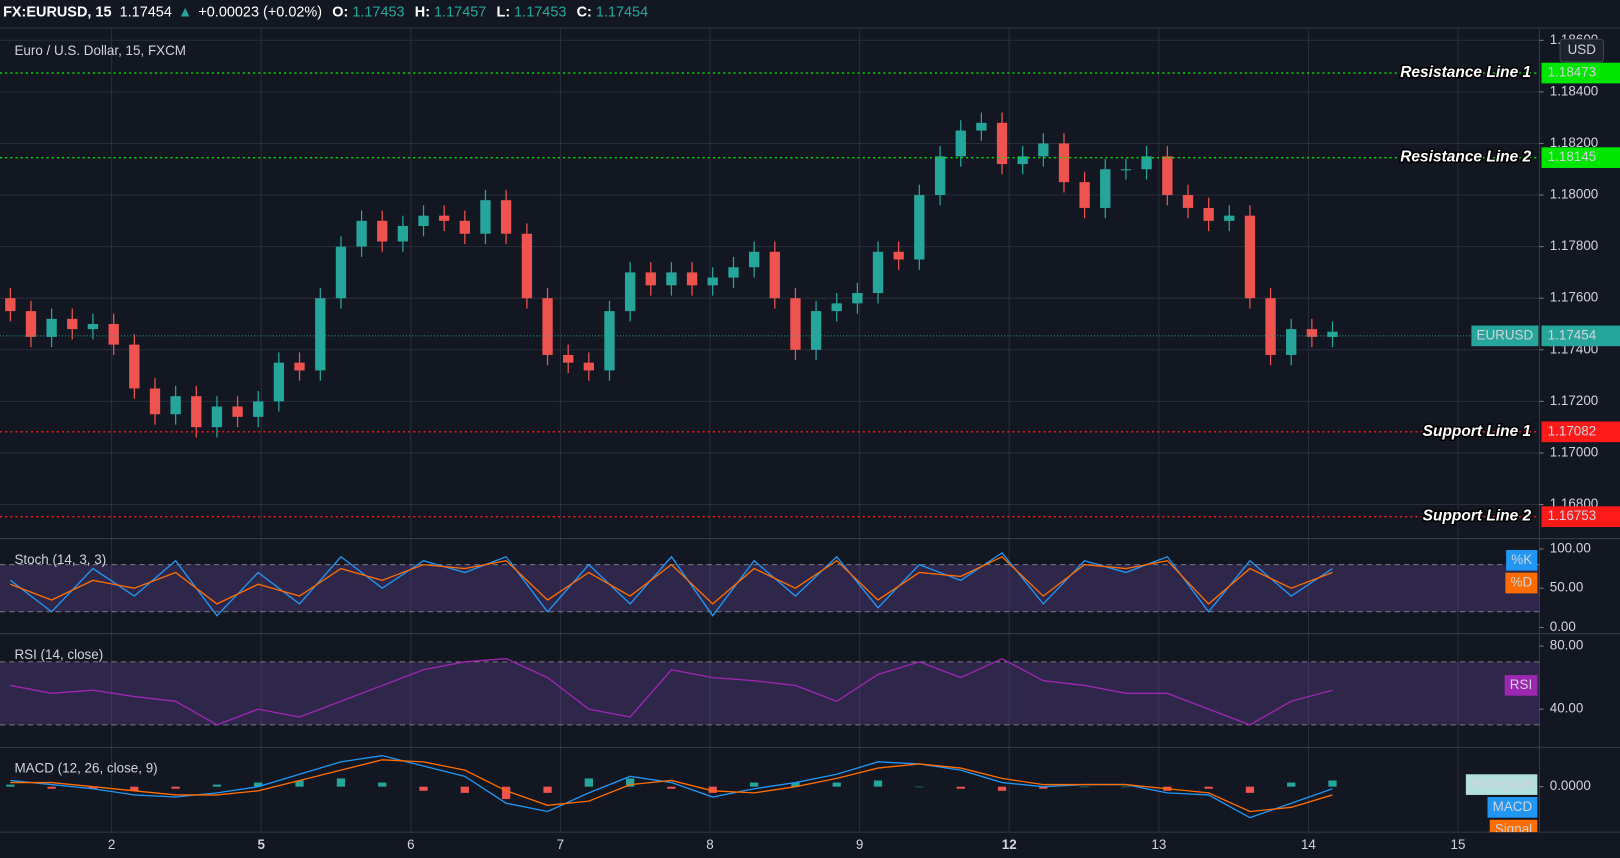 Image resolution: width=1620 pixels, height=858 pixels. Describe the element at coordinates (378, 12) in the screenshot. I see `open-value: 1.17453` at that location.